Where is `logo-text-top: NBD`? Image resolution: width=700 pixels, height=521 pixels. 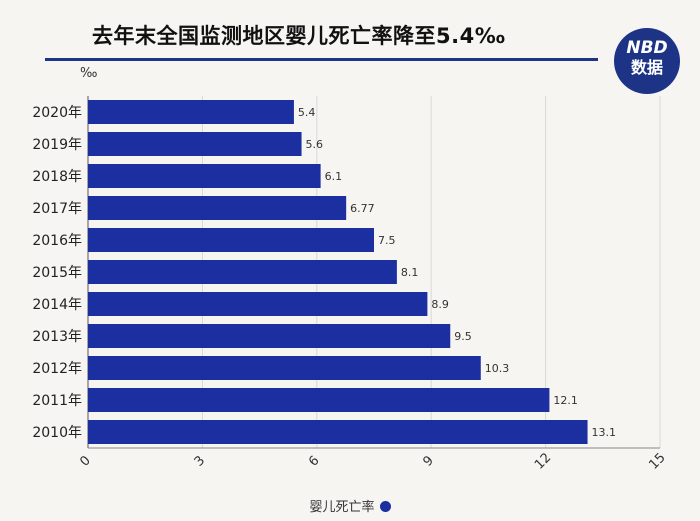 logo-text-top: NBD is located at coordinates (647, 48).